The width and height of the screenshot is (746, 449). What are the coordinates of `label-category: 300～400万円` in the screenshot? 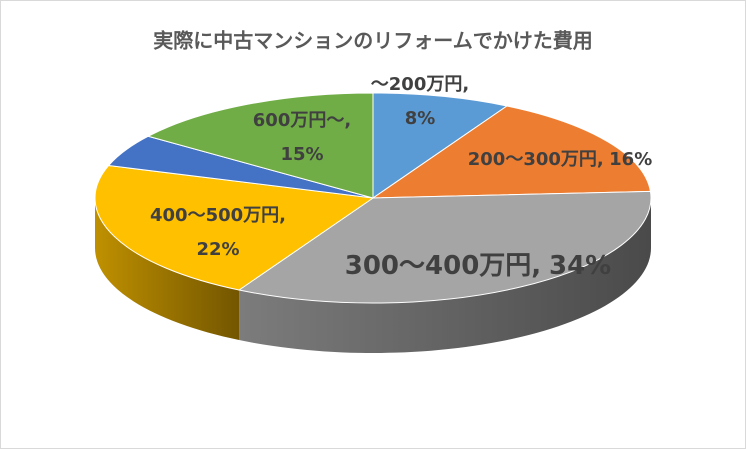 It's located at (438, 266).